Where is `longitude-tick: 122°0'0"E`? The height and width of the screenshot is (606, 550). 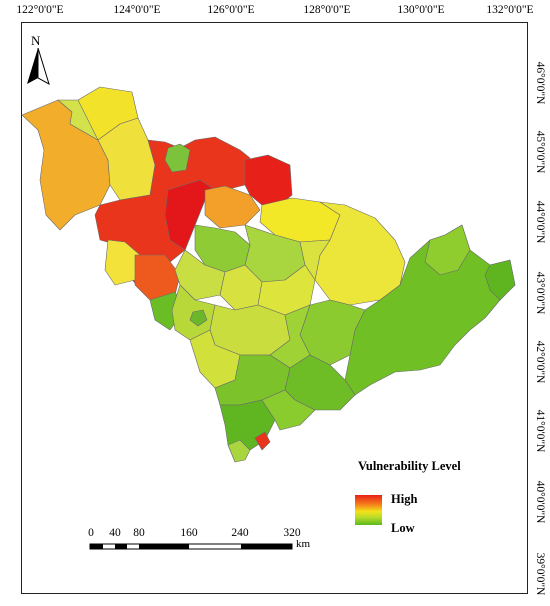 longitude-tick: 122°0'0"E is located at coordinates (40, 10).